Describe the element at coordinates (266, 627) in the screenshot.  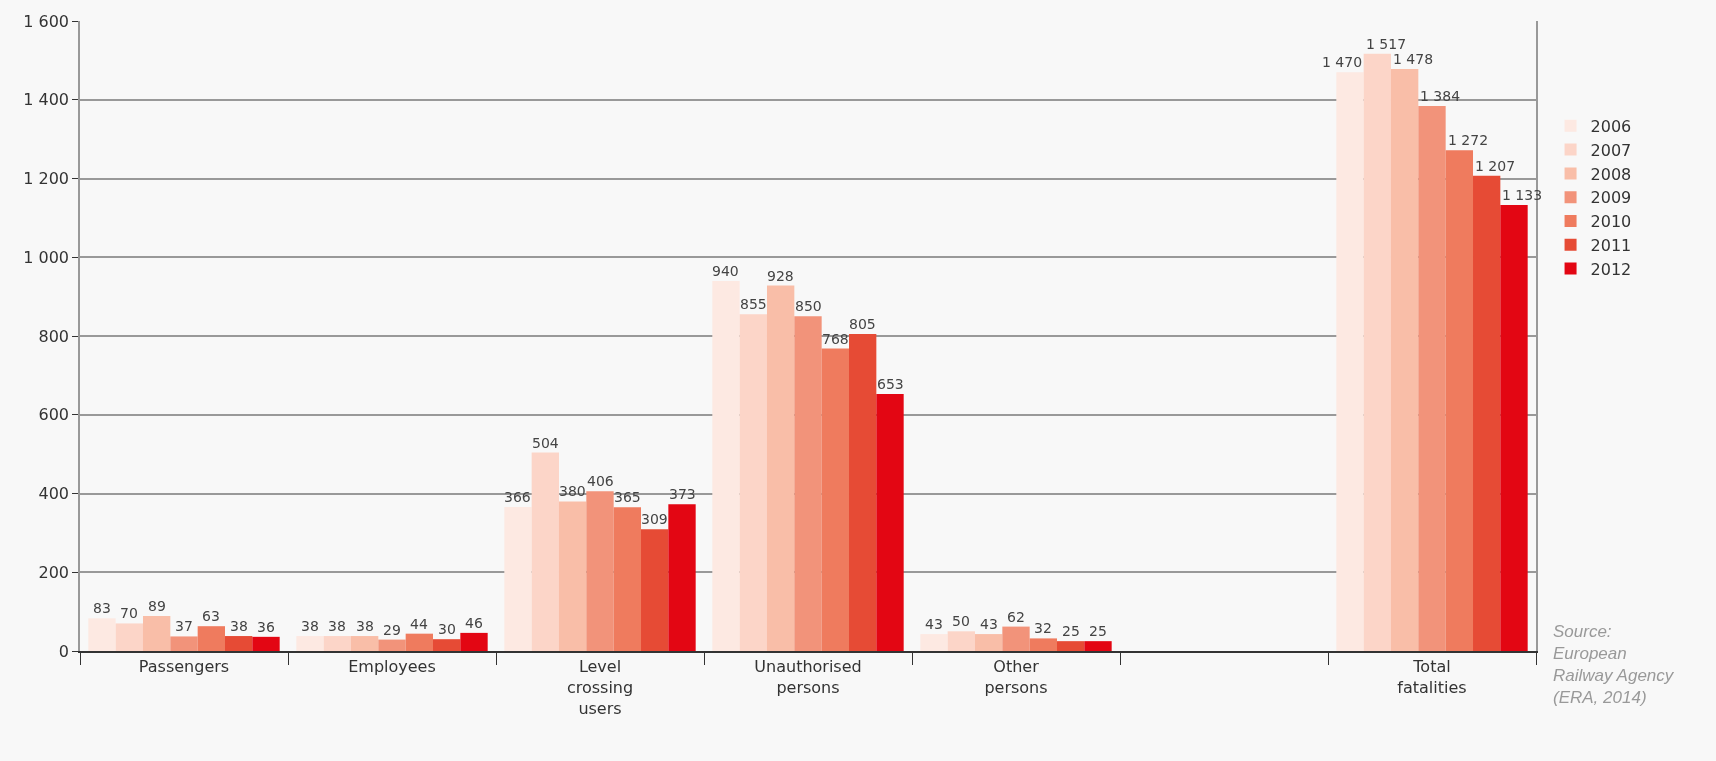
I see `data-label: 36` at that location.